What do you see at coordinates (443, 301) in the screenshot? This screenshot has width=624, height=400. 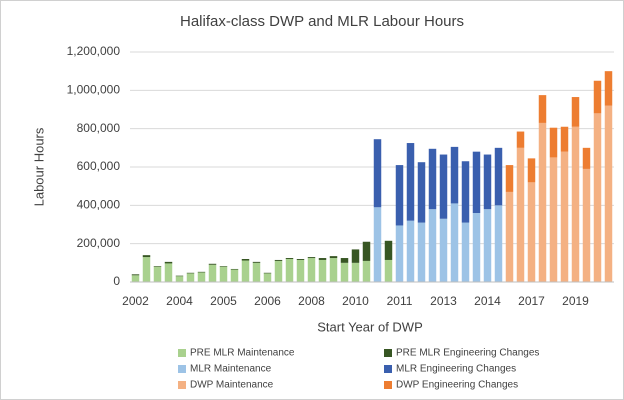 I see `x-tick-label: 2013` at bounding box center [443, 301].